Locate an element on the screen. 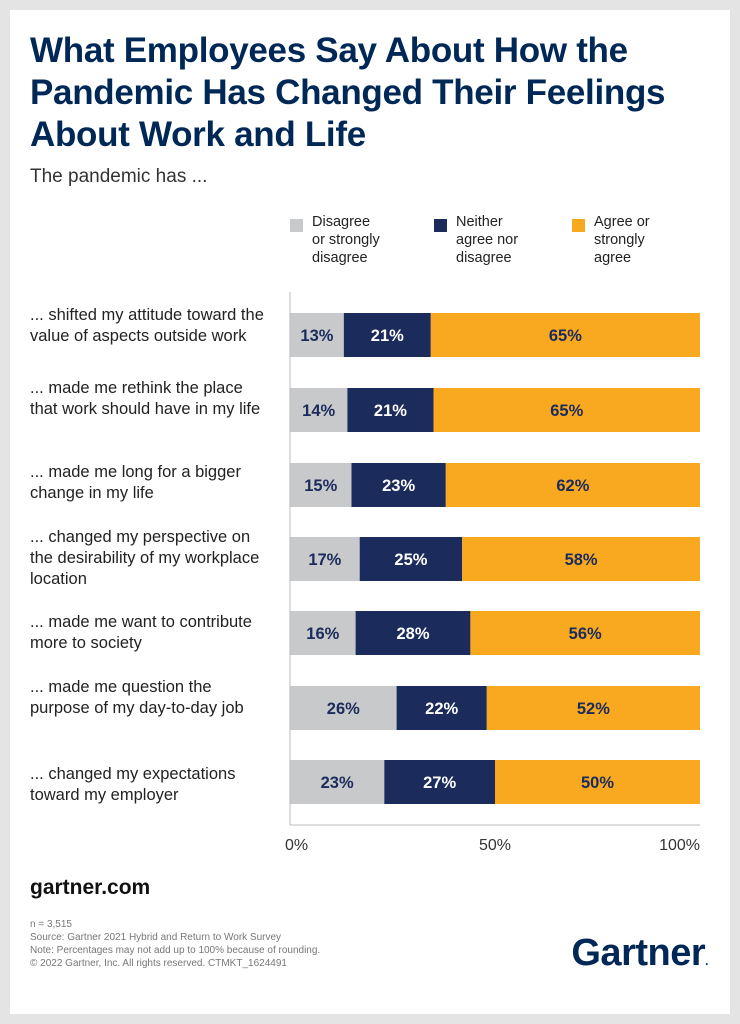  gartner-logo: Gartner. is located at coordinates (639, 953).